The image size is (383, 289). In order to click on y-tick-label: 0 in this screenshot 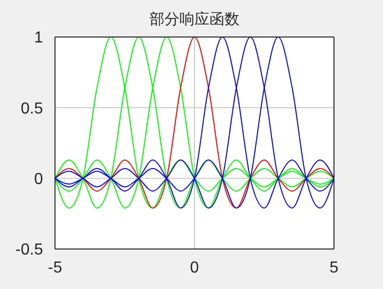, I will do `click(39, 179)`.